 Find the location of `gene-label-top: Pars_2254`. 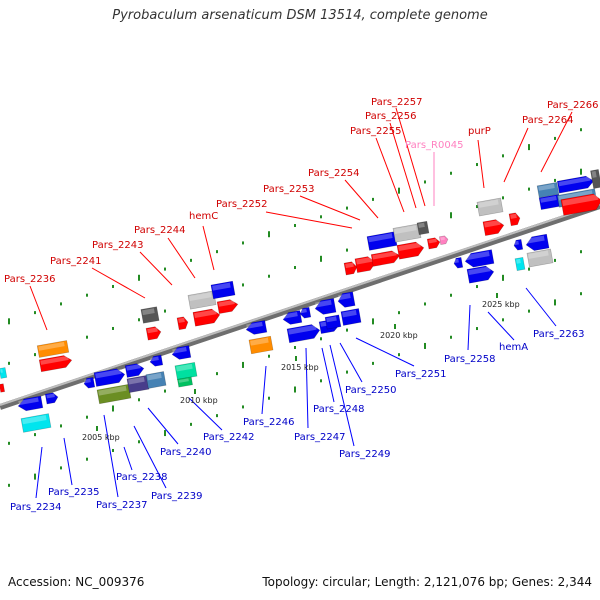

gene-label-top: Pars_2254 is located at coordinates (333, 173).